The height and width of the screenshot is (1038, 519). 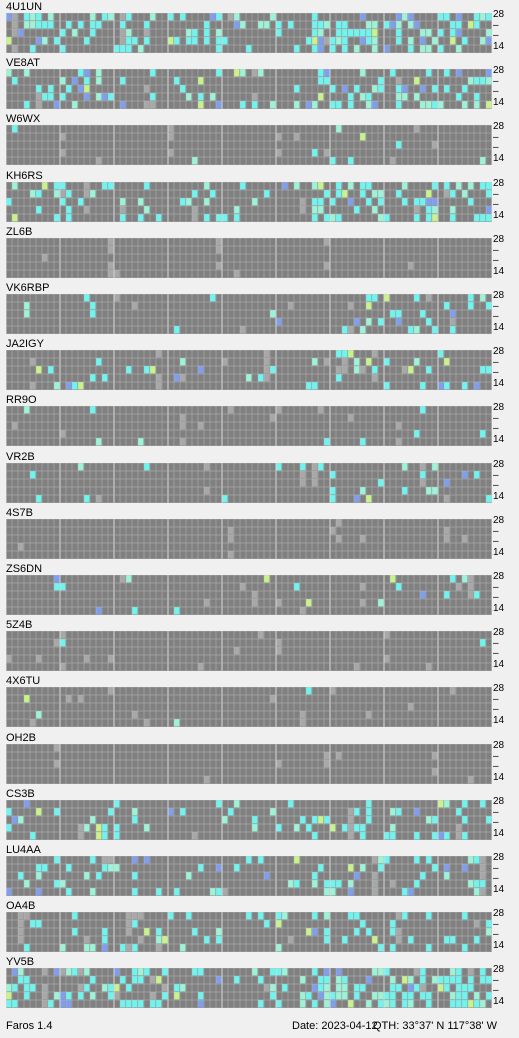 I want to click on beacon-panel: KH6RS 28– –14, so click(x=259, y=197).